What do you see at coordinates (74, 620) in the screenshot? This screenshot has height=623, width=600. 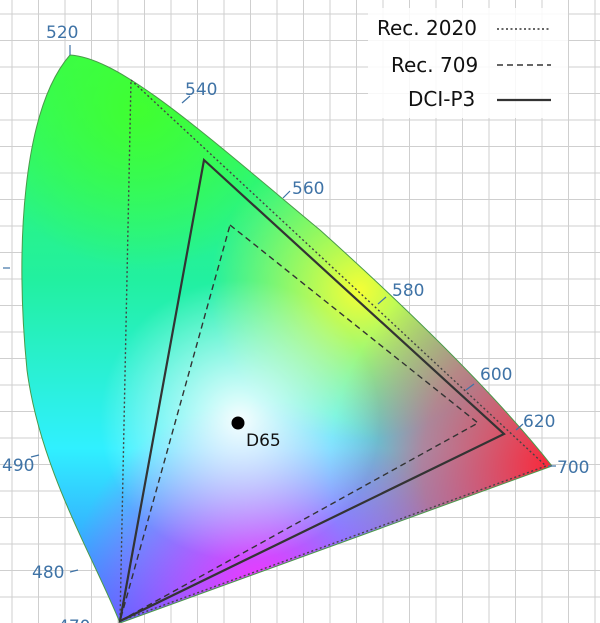 I see `wavelength-label-470: 470` at bounding box center [74, 620].